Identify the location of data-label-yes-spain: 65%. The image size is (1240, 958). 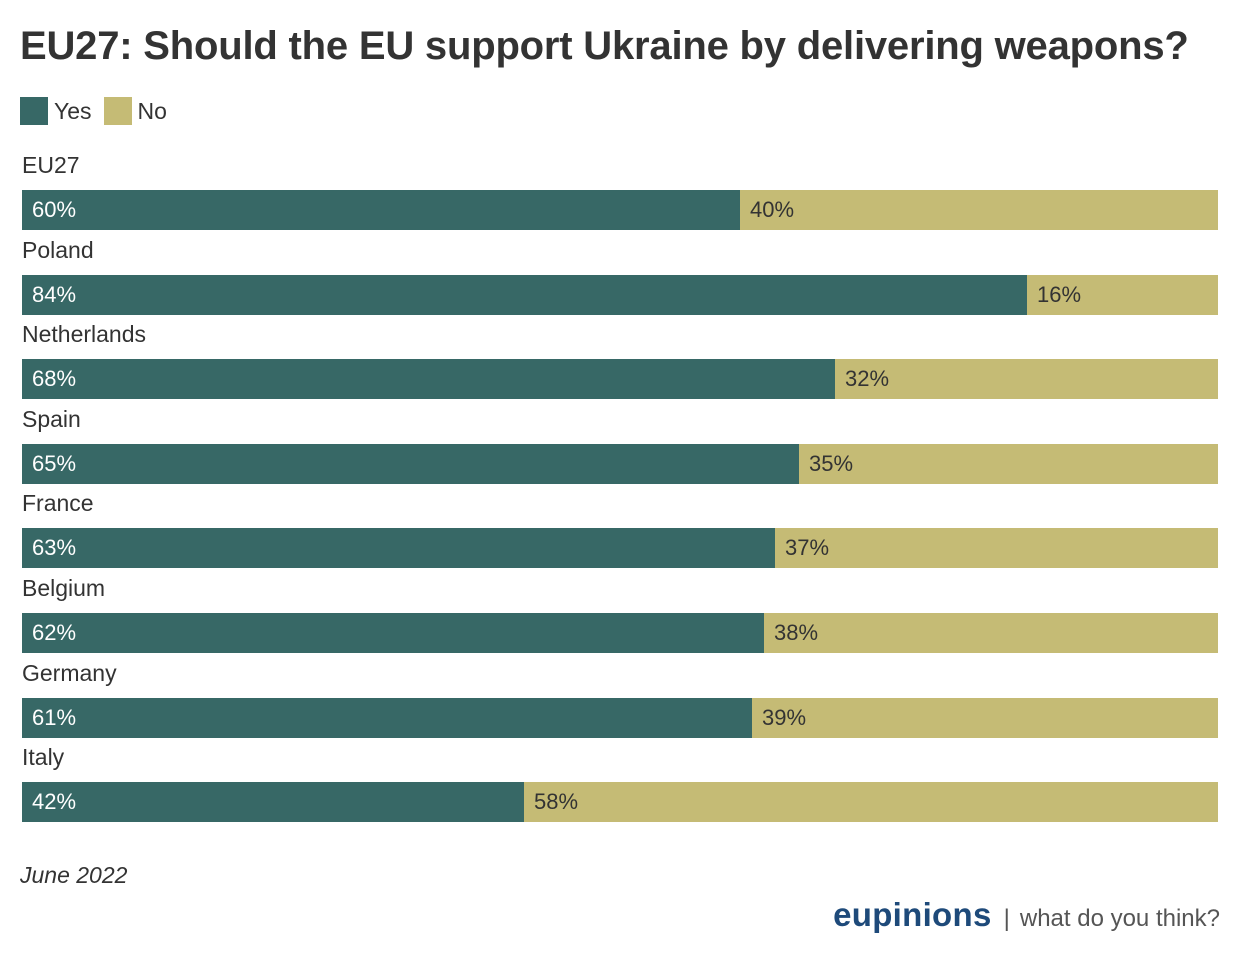
(54, 463).